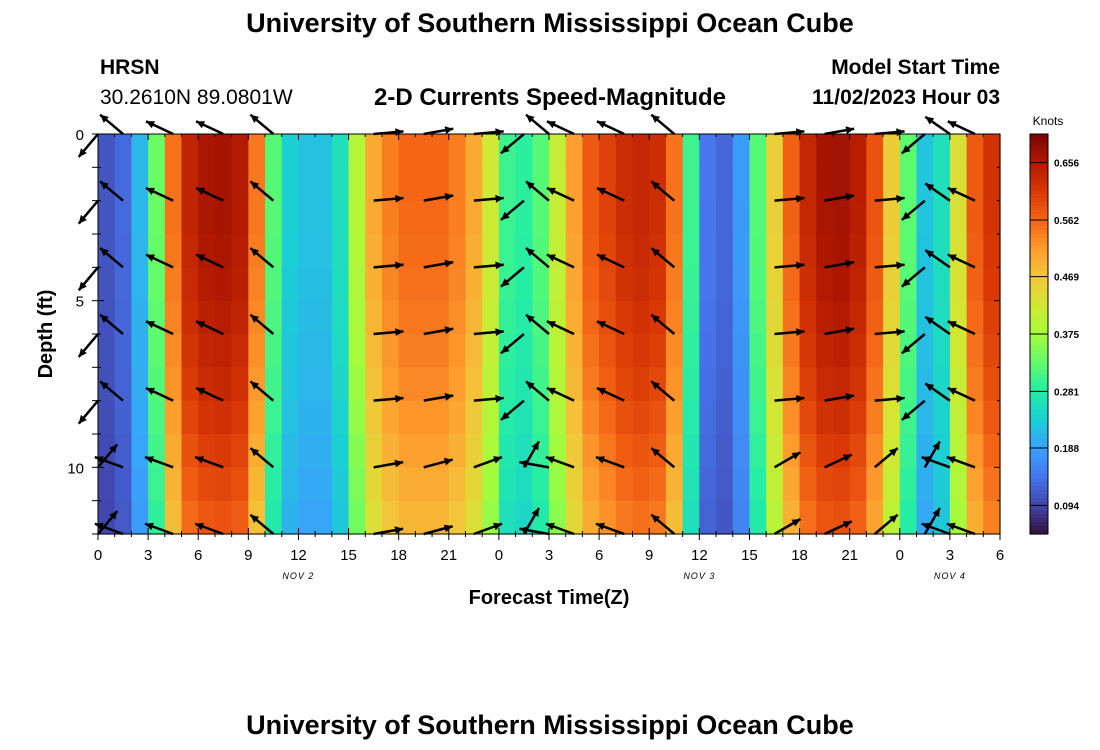 This screenshot has width=1100, height=750. I want to click on colorbar-tick-label: 0.188, so click(1066, 449).